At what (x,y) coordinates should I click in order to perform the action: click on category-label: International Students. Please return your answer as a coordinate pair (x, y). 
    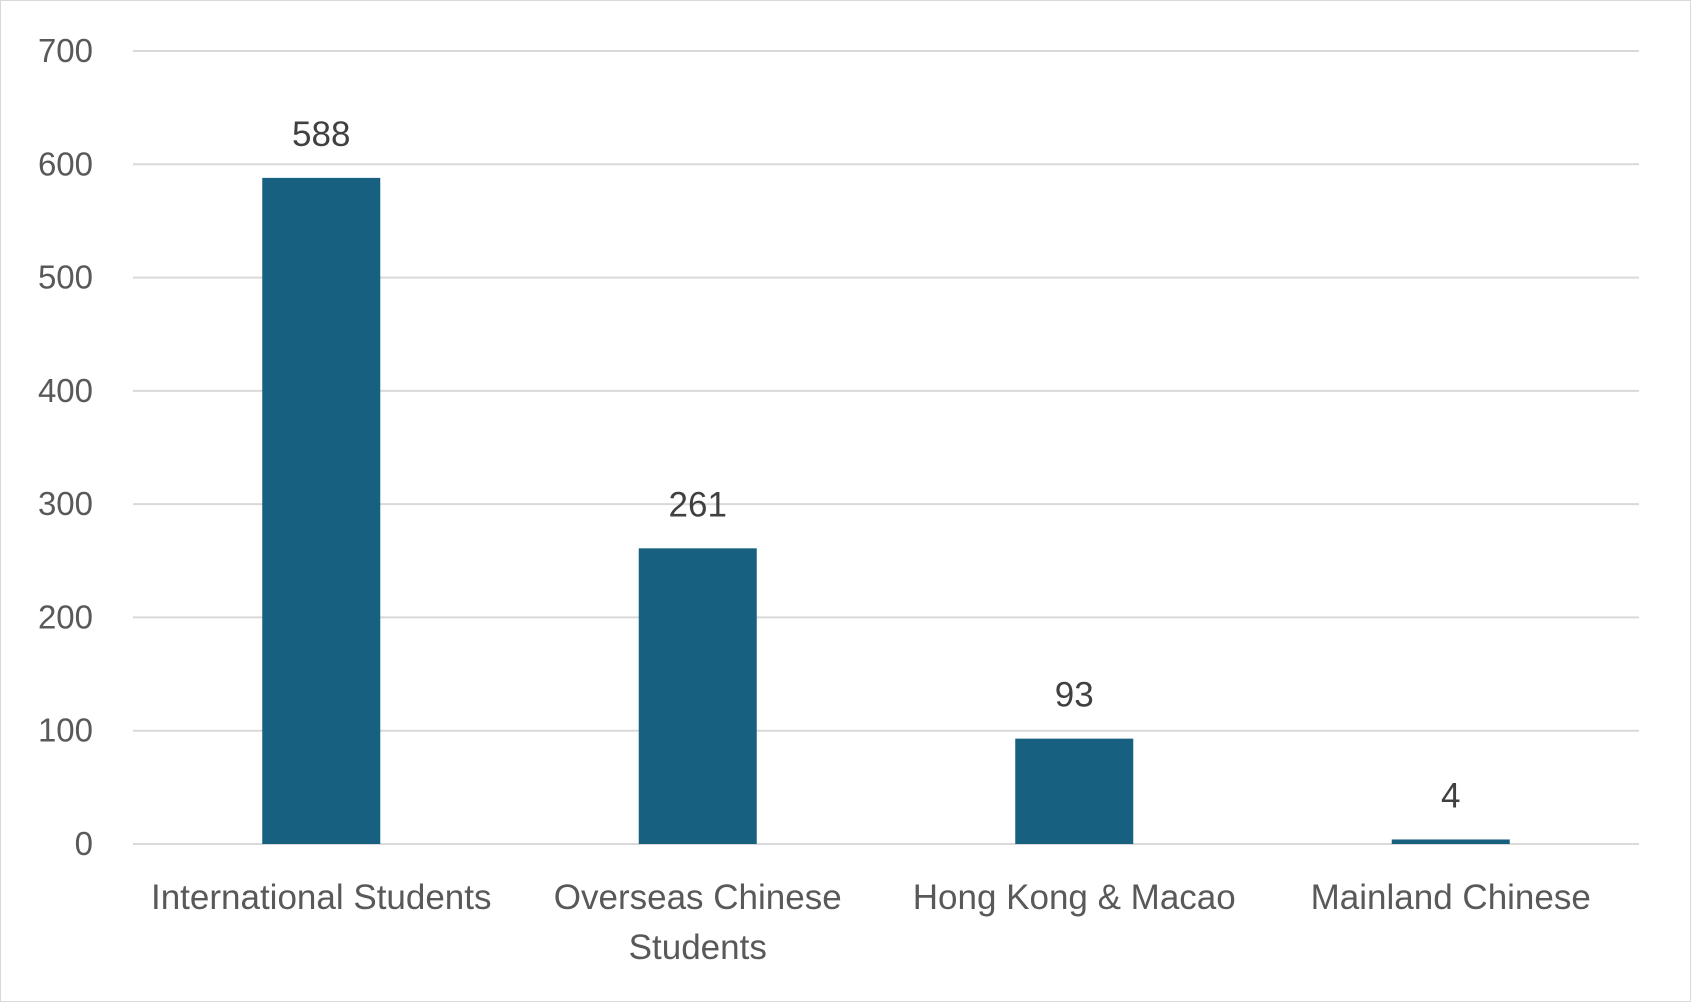
    Looking at the image, I should click on (321, 897).